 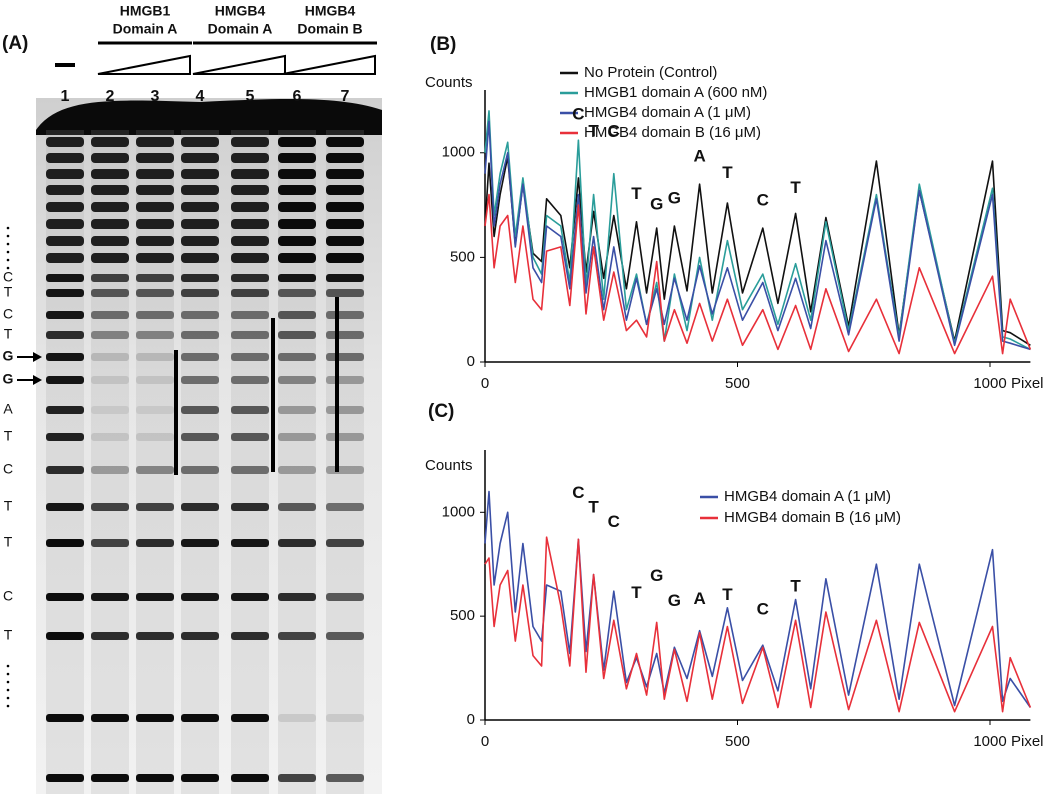 What do you see at coordinates (989, 383) in the screenshot?
I see `x-tick-label: 1000` at bounding box center [989, 383].